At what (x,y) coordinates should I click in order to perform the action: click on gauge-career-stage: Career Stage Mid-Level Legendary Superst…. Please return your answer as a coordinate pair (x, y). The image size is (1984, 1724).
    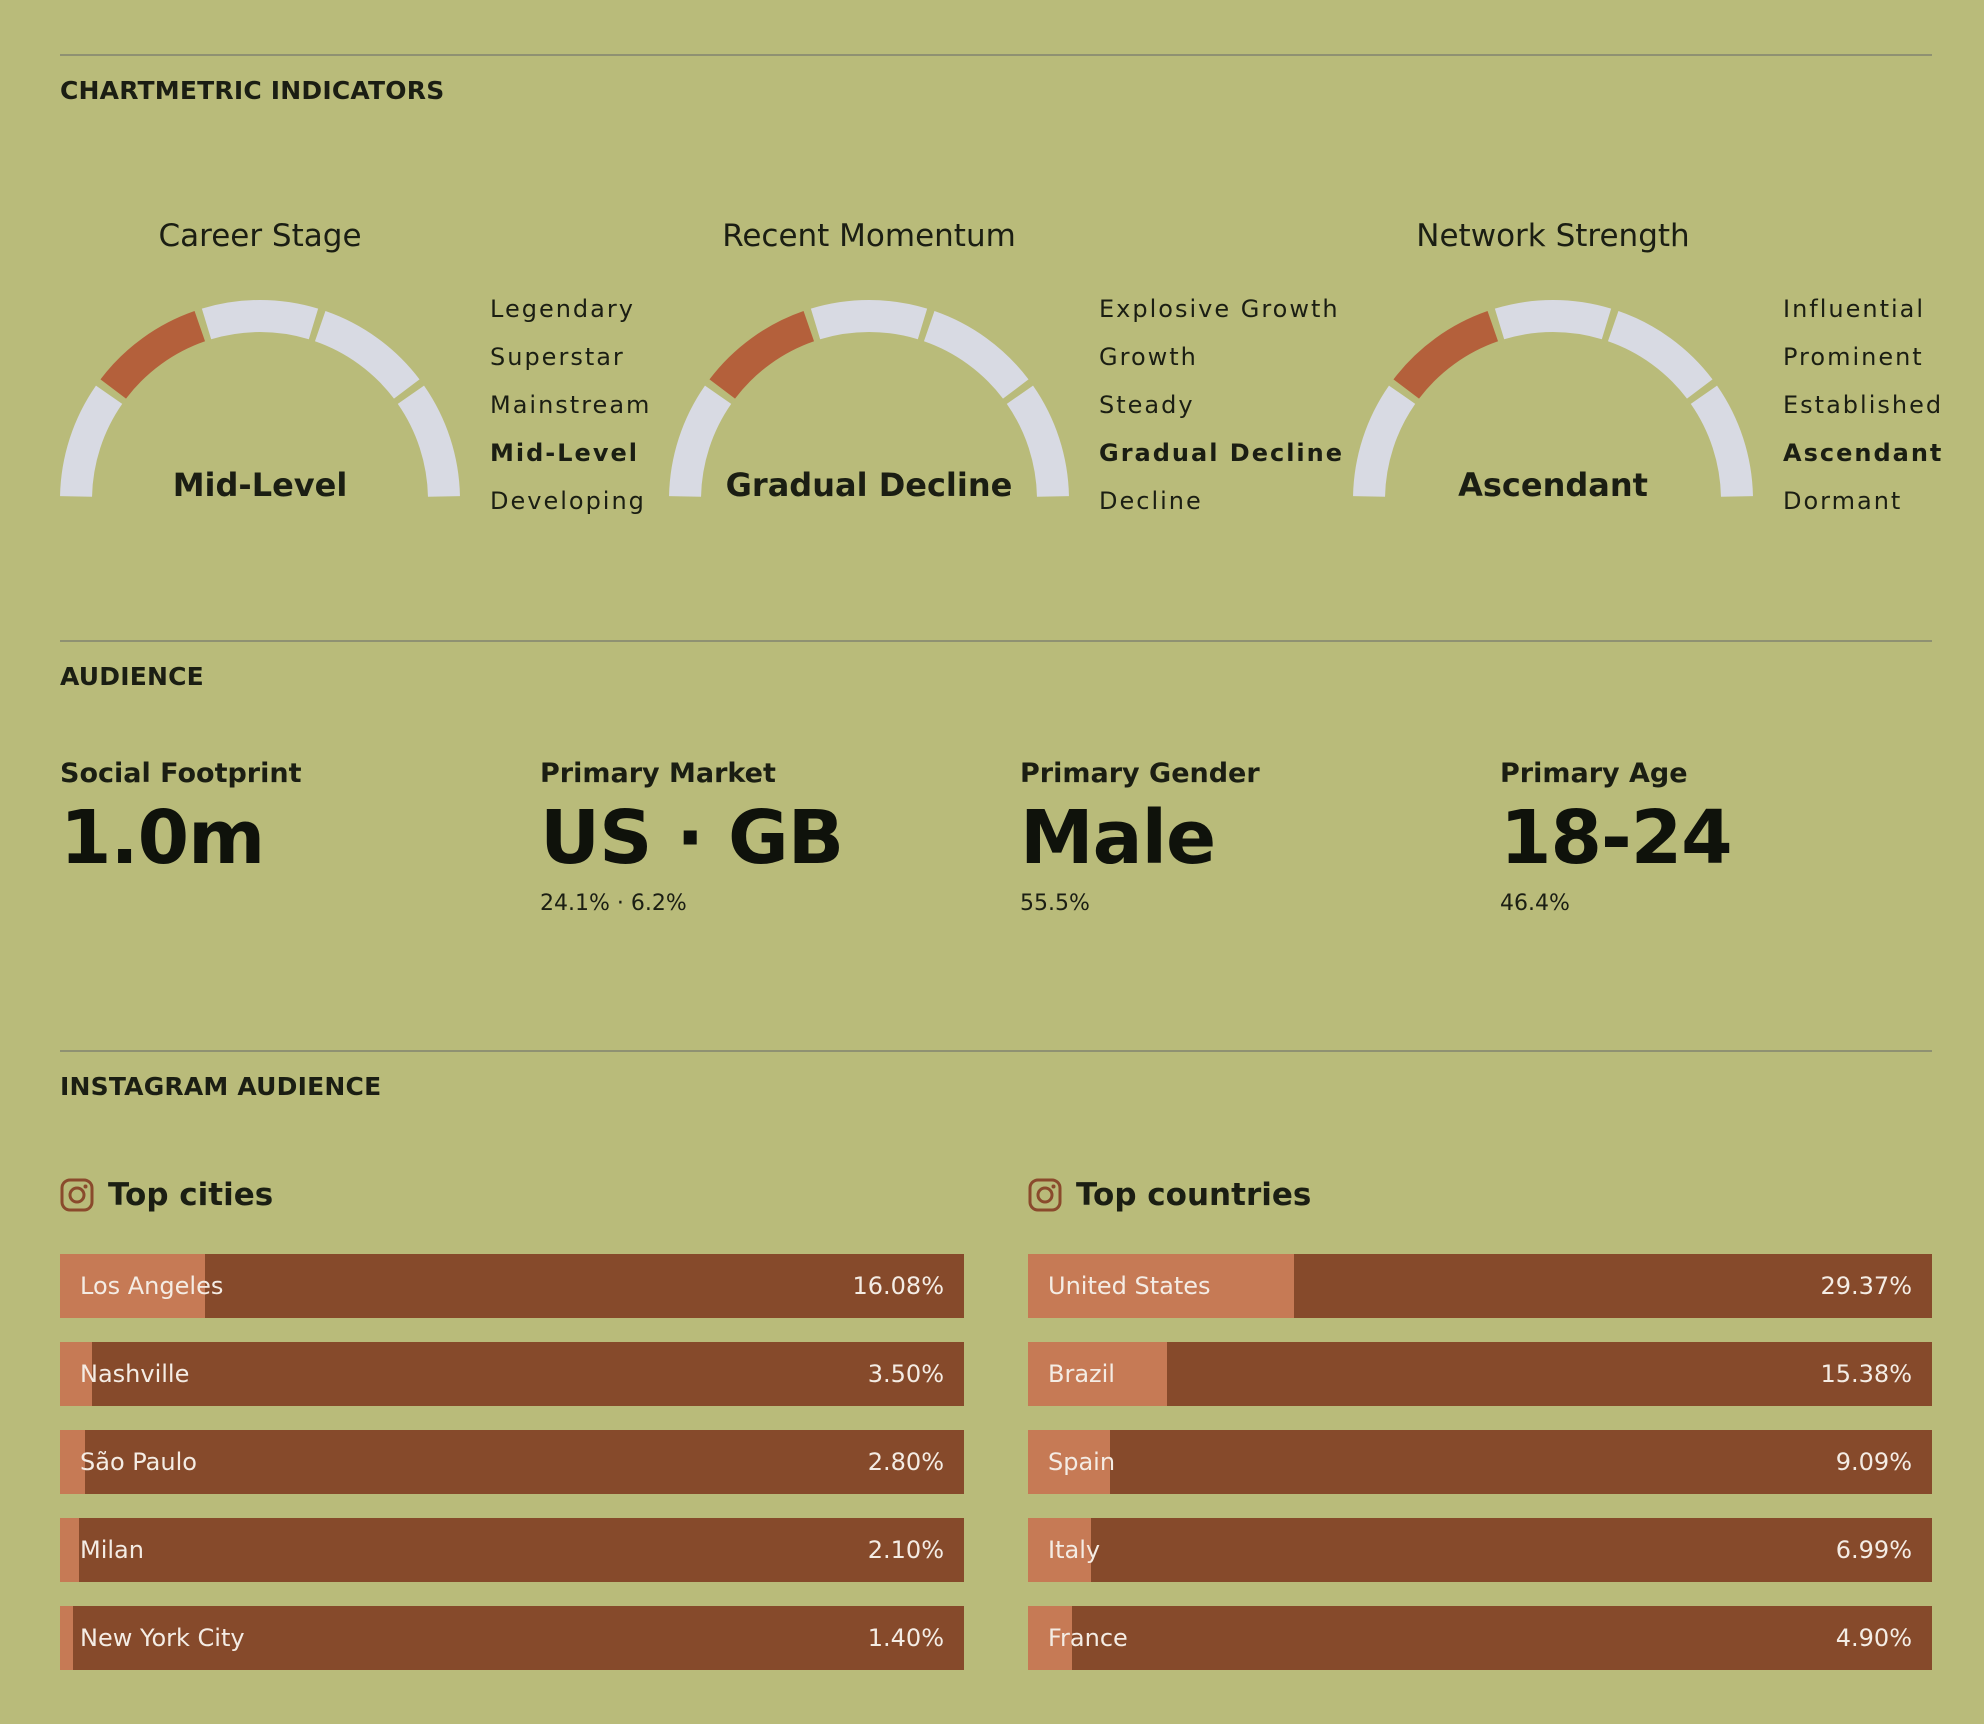
    Looking at the image, I should click on (354, 370).